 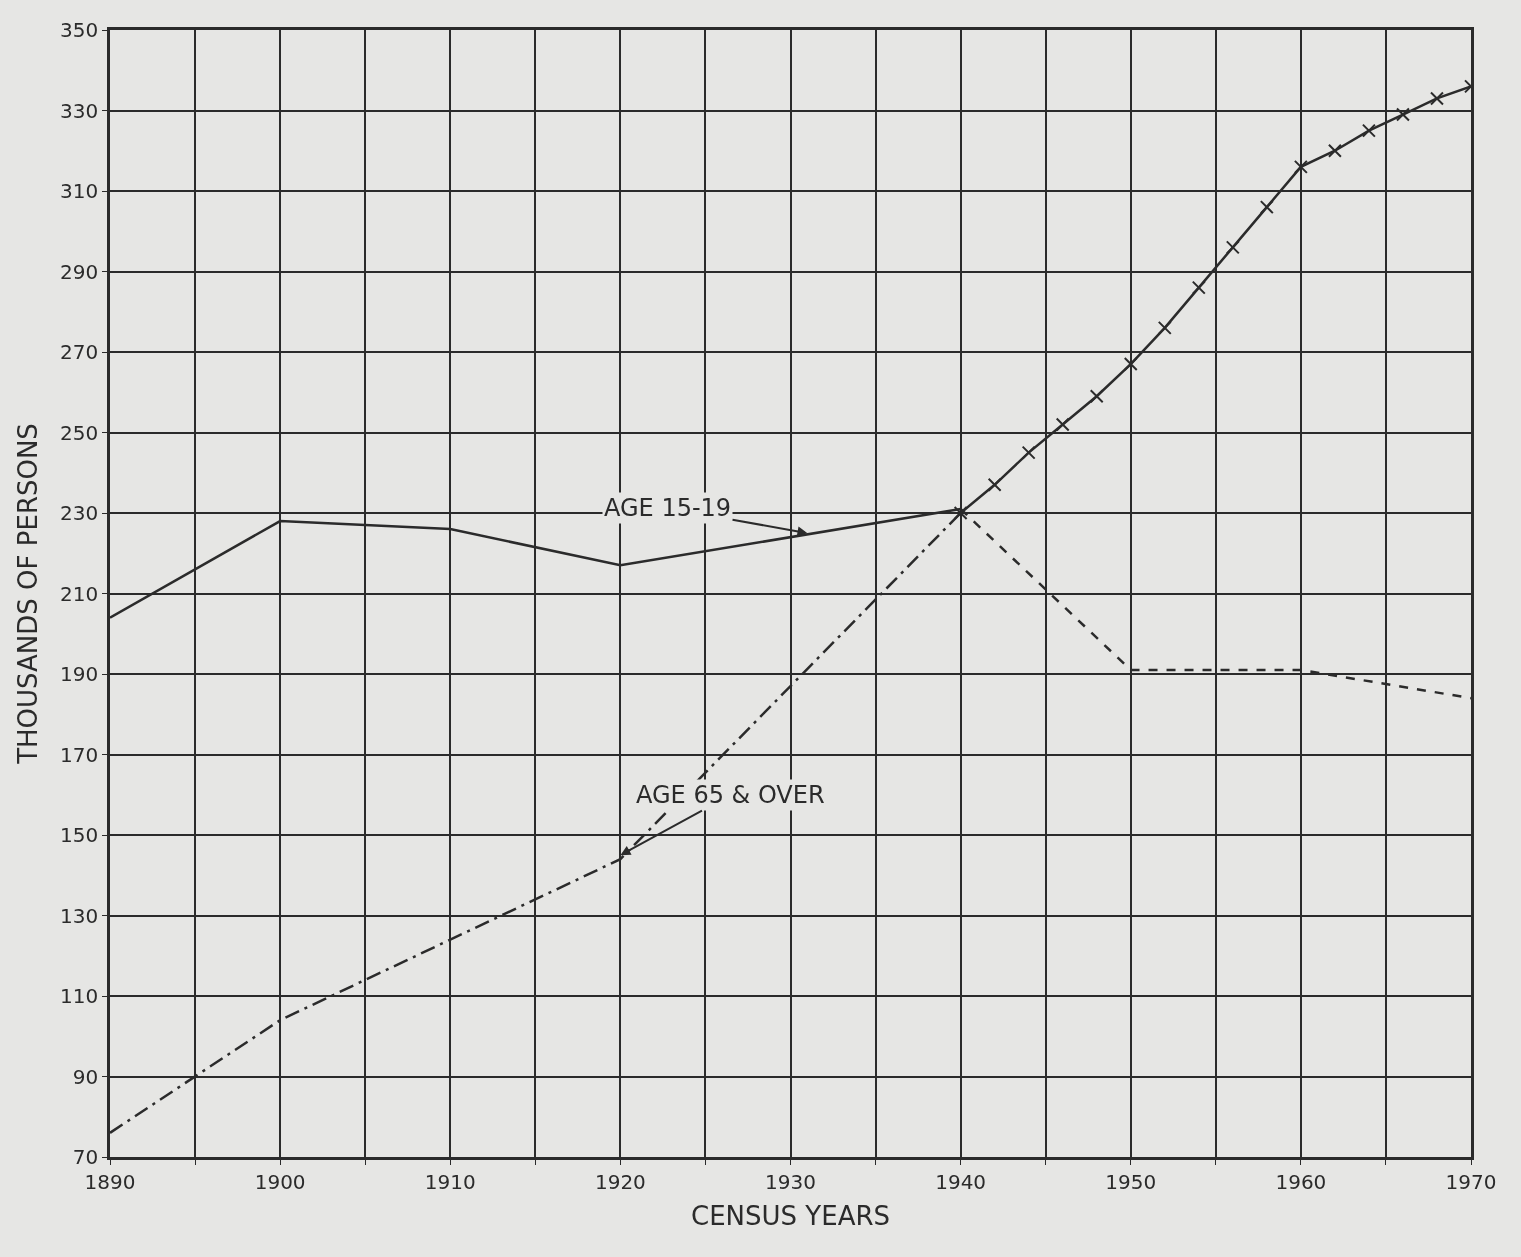 What do you see at coordinates (85, 1157) in the screenshot?
I see `y-tick-label: 70` at bounding box center [85, 1157].